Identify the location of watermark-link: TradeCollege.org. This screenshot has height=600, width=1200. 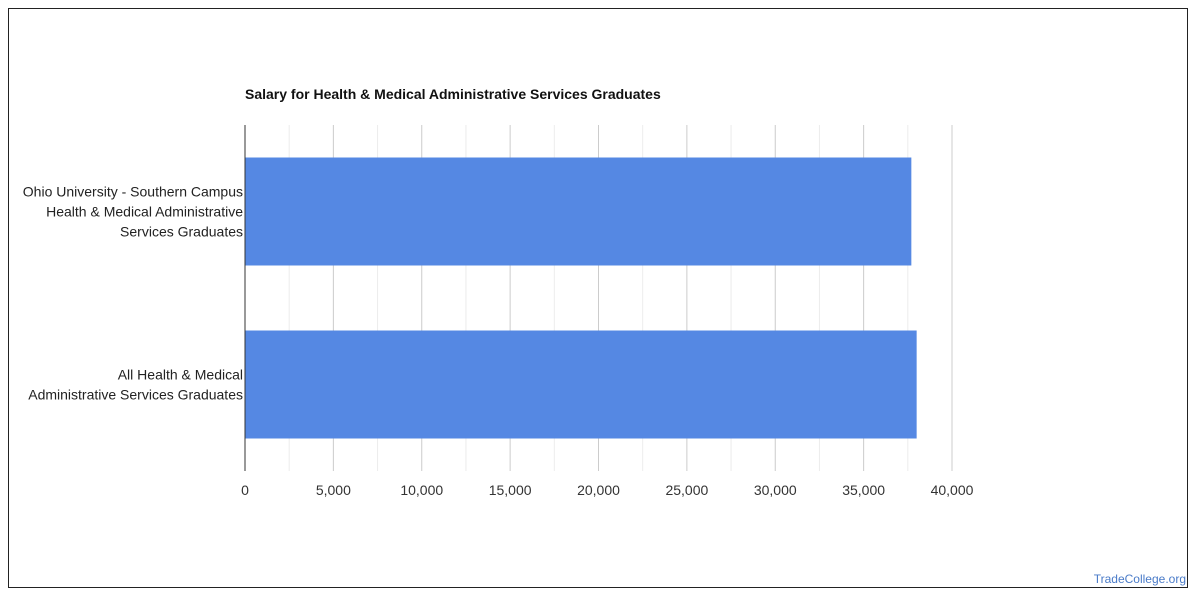
(1139, 579).